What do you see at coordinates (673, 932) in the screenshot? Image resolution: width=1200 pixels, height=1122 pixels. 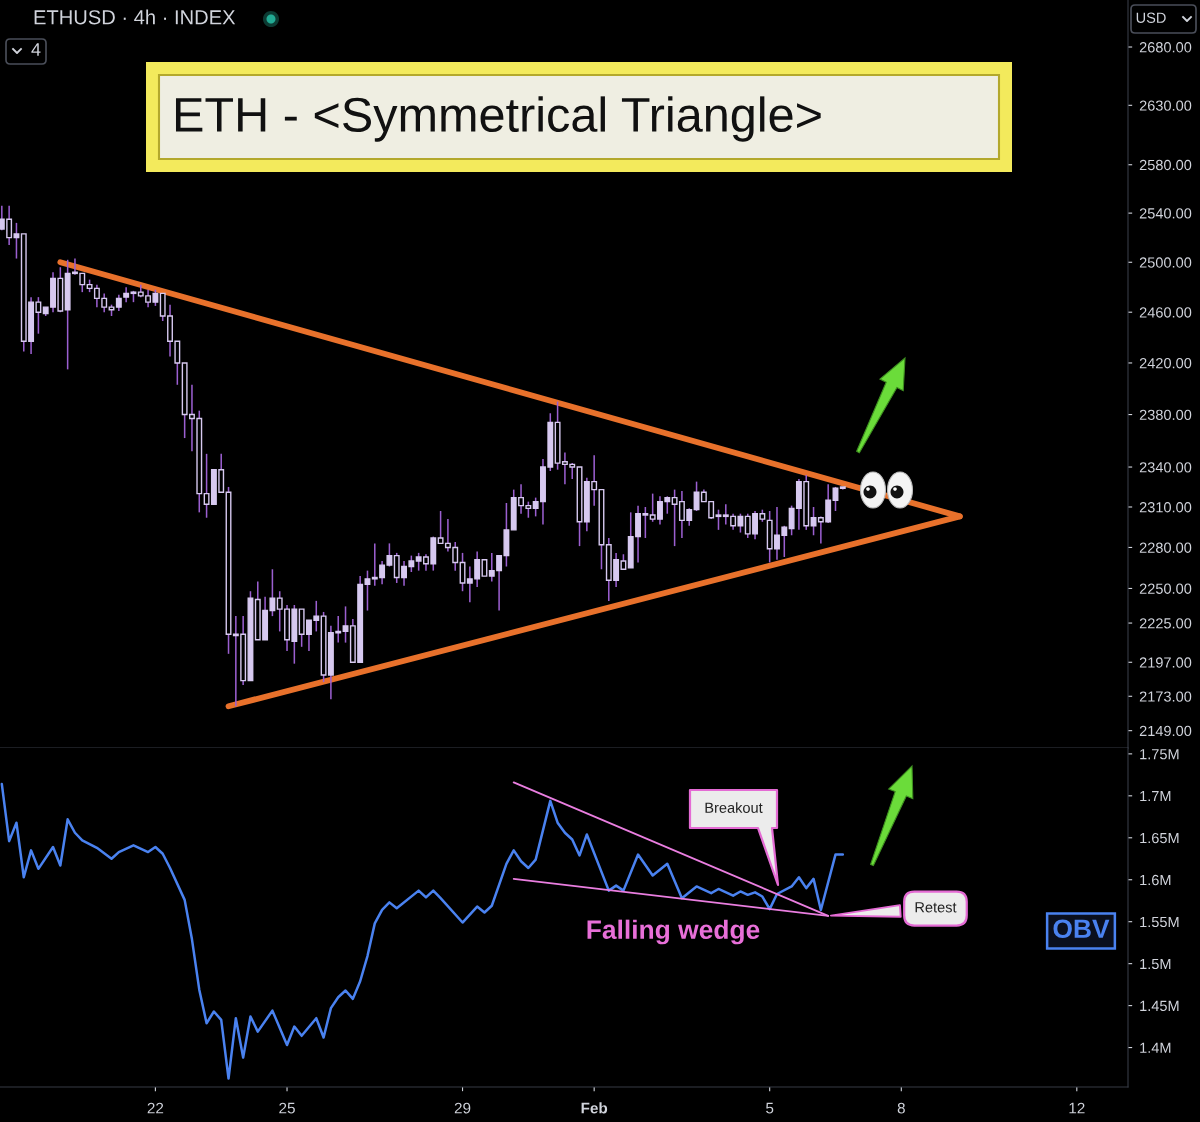 I see `annotation: Falling wedge` at bounding box center [673, 932].